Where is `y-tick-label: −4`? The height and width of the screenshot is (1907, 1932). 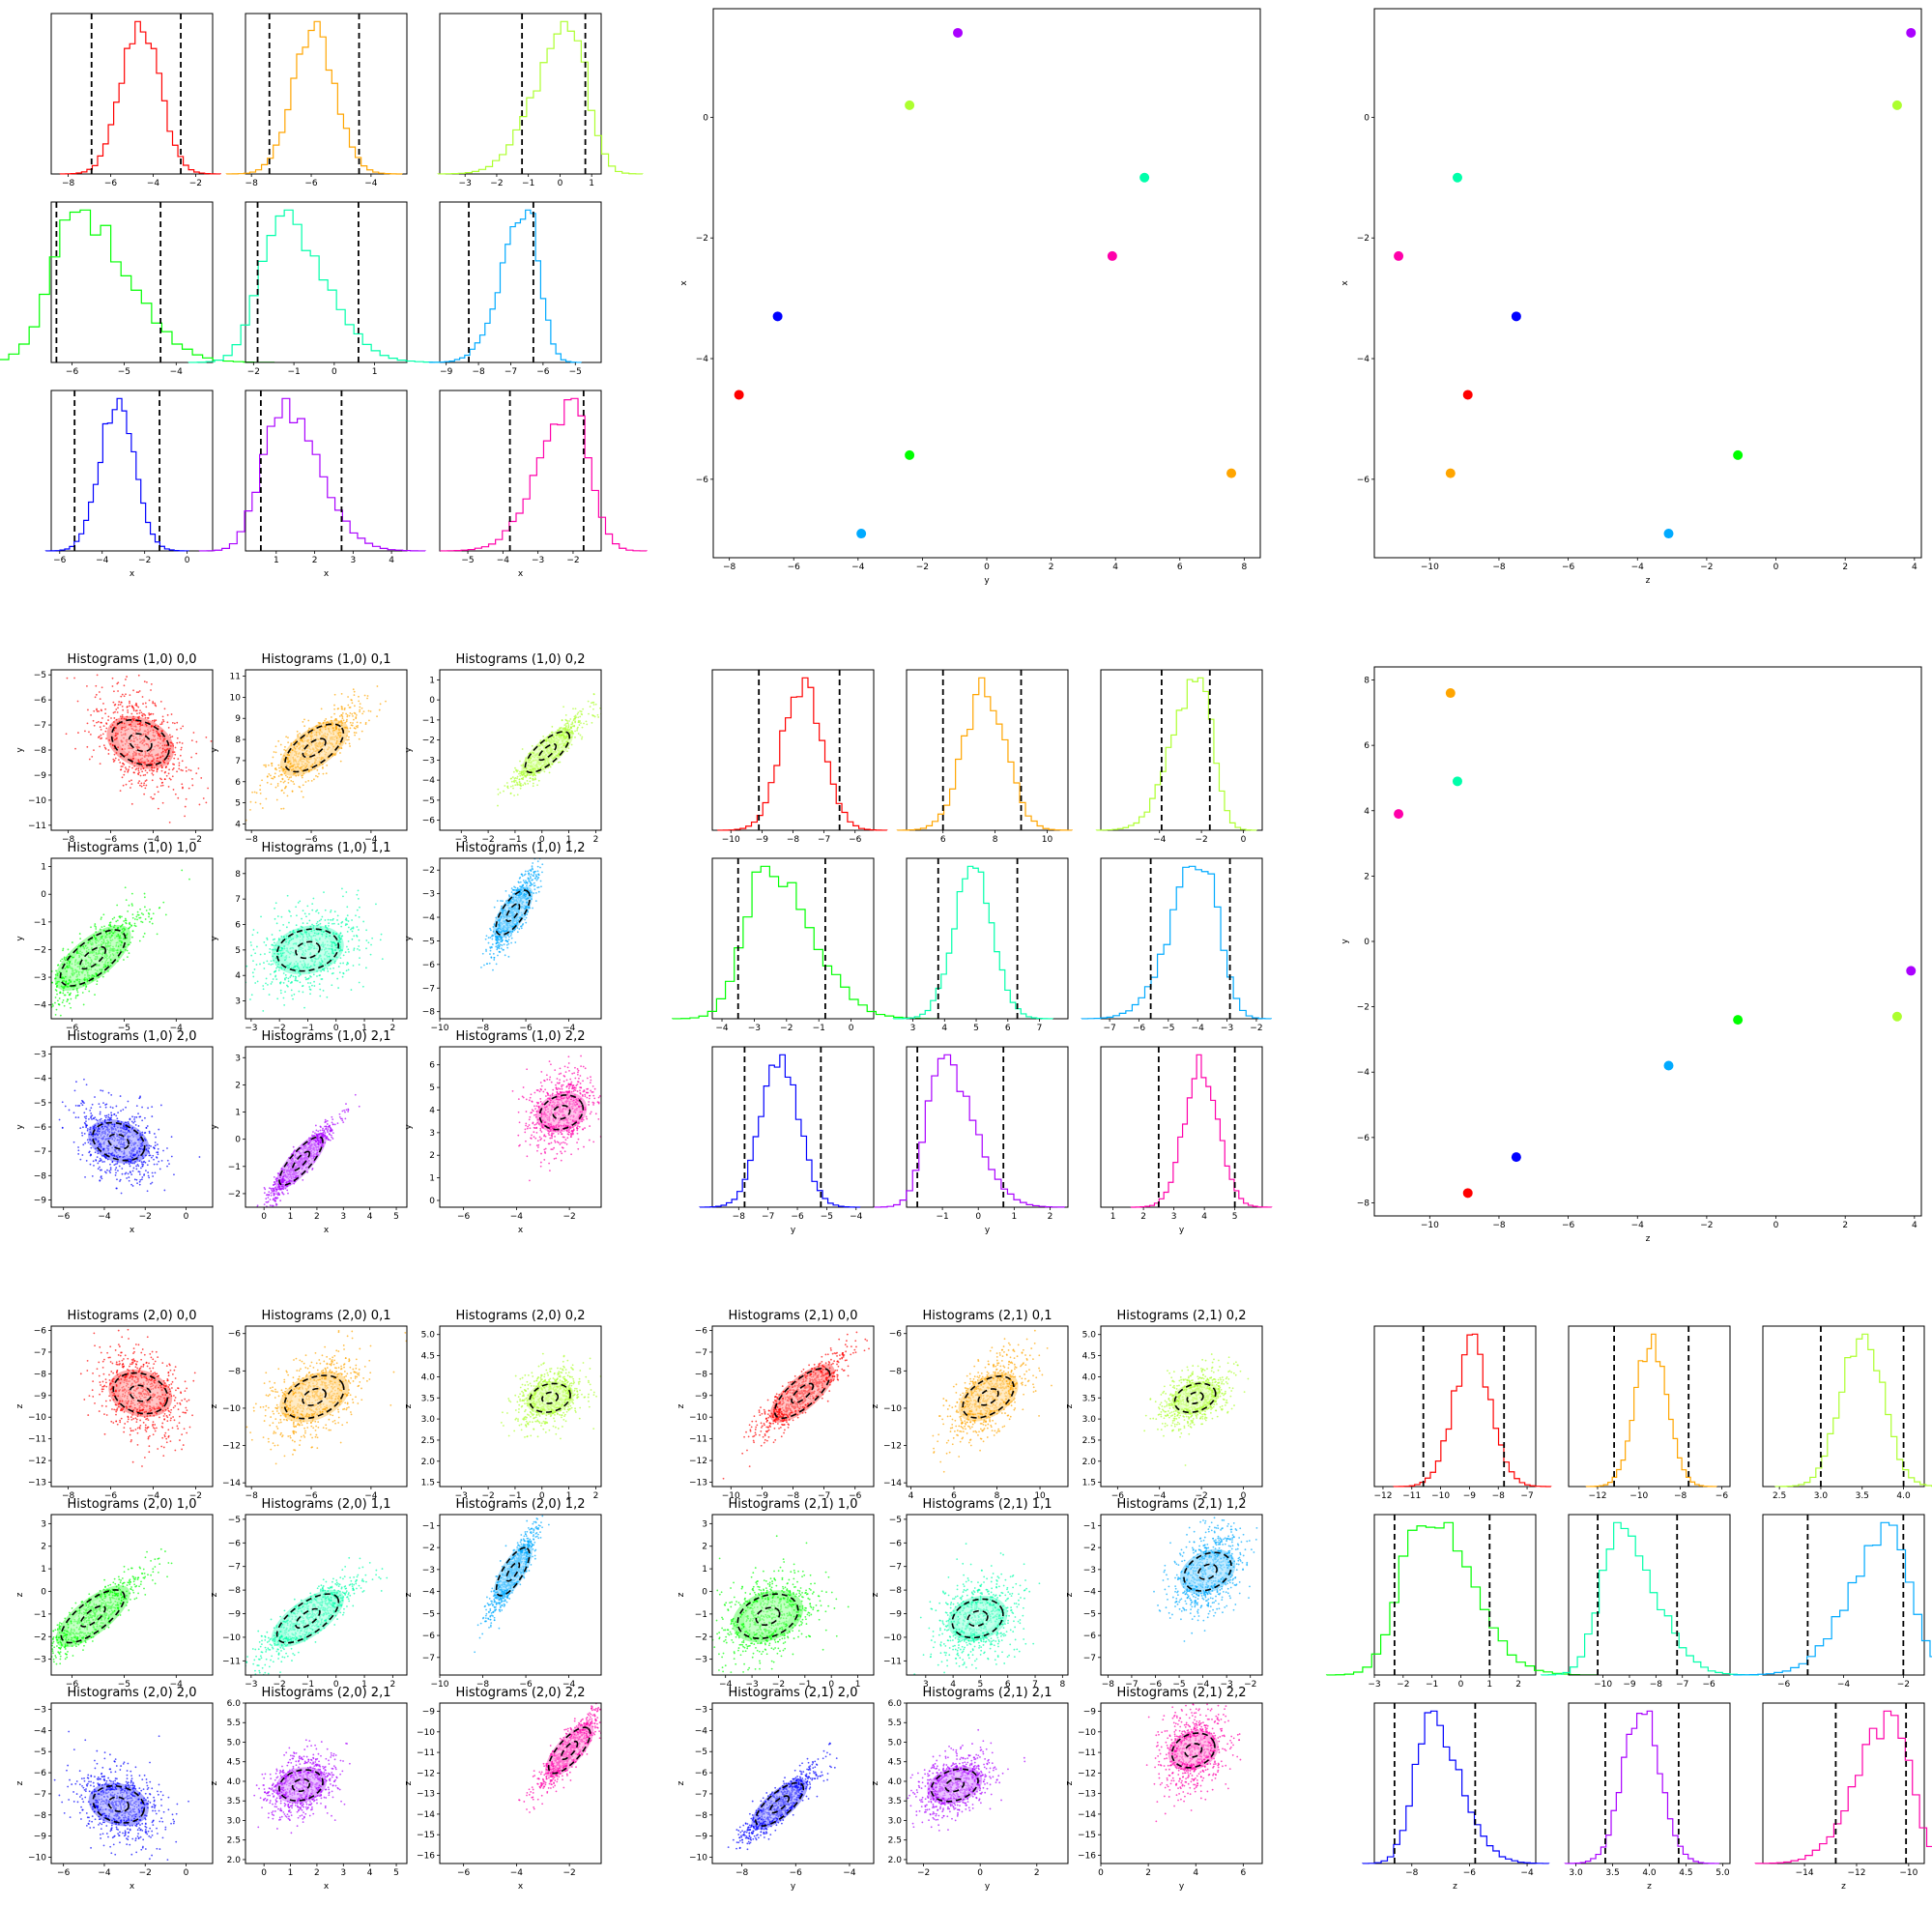 y-tick-label: −4 is located at coordinates (429, 918).